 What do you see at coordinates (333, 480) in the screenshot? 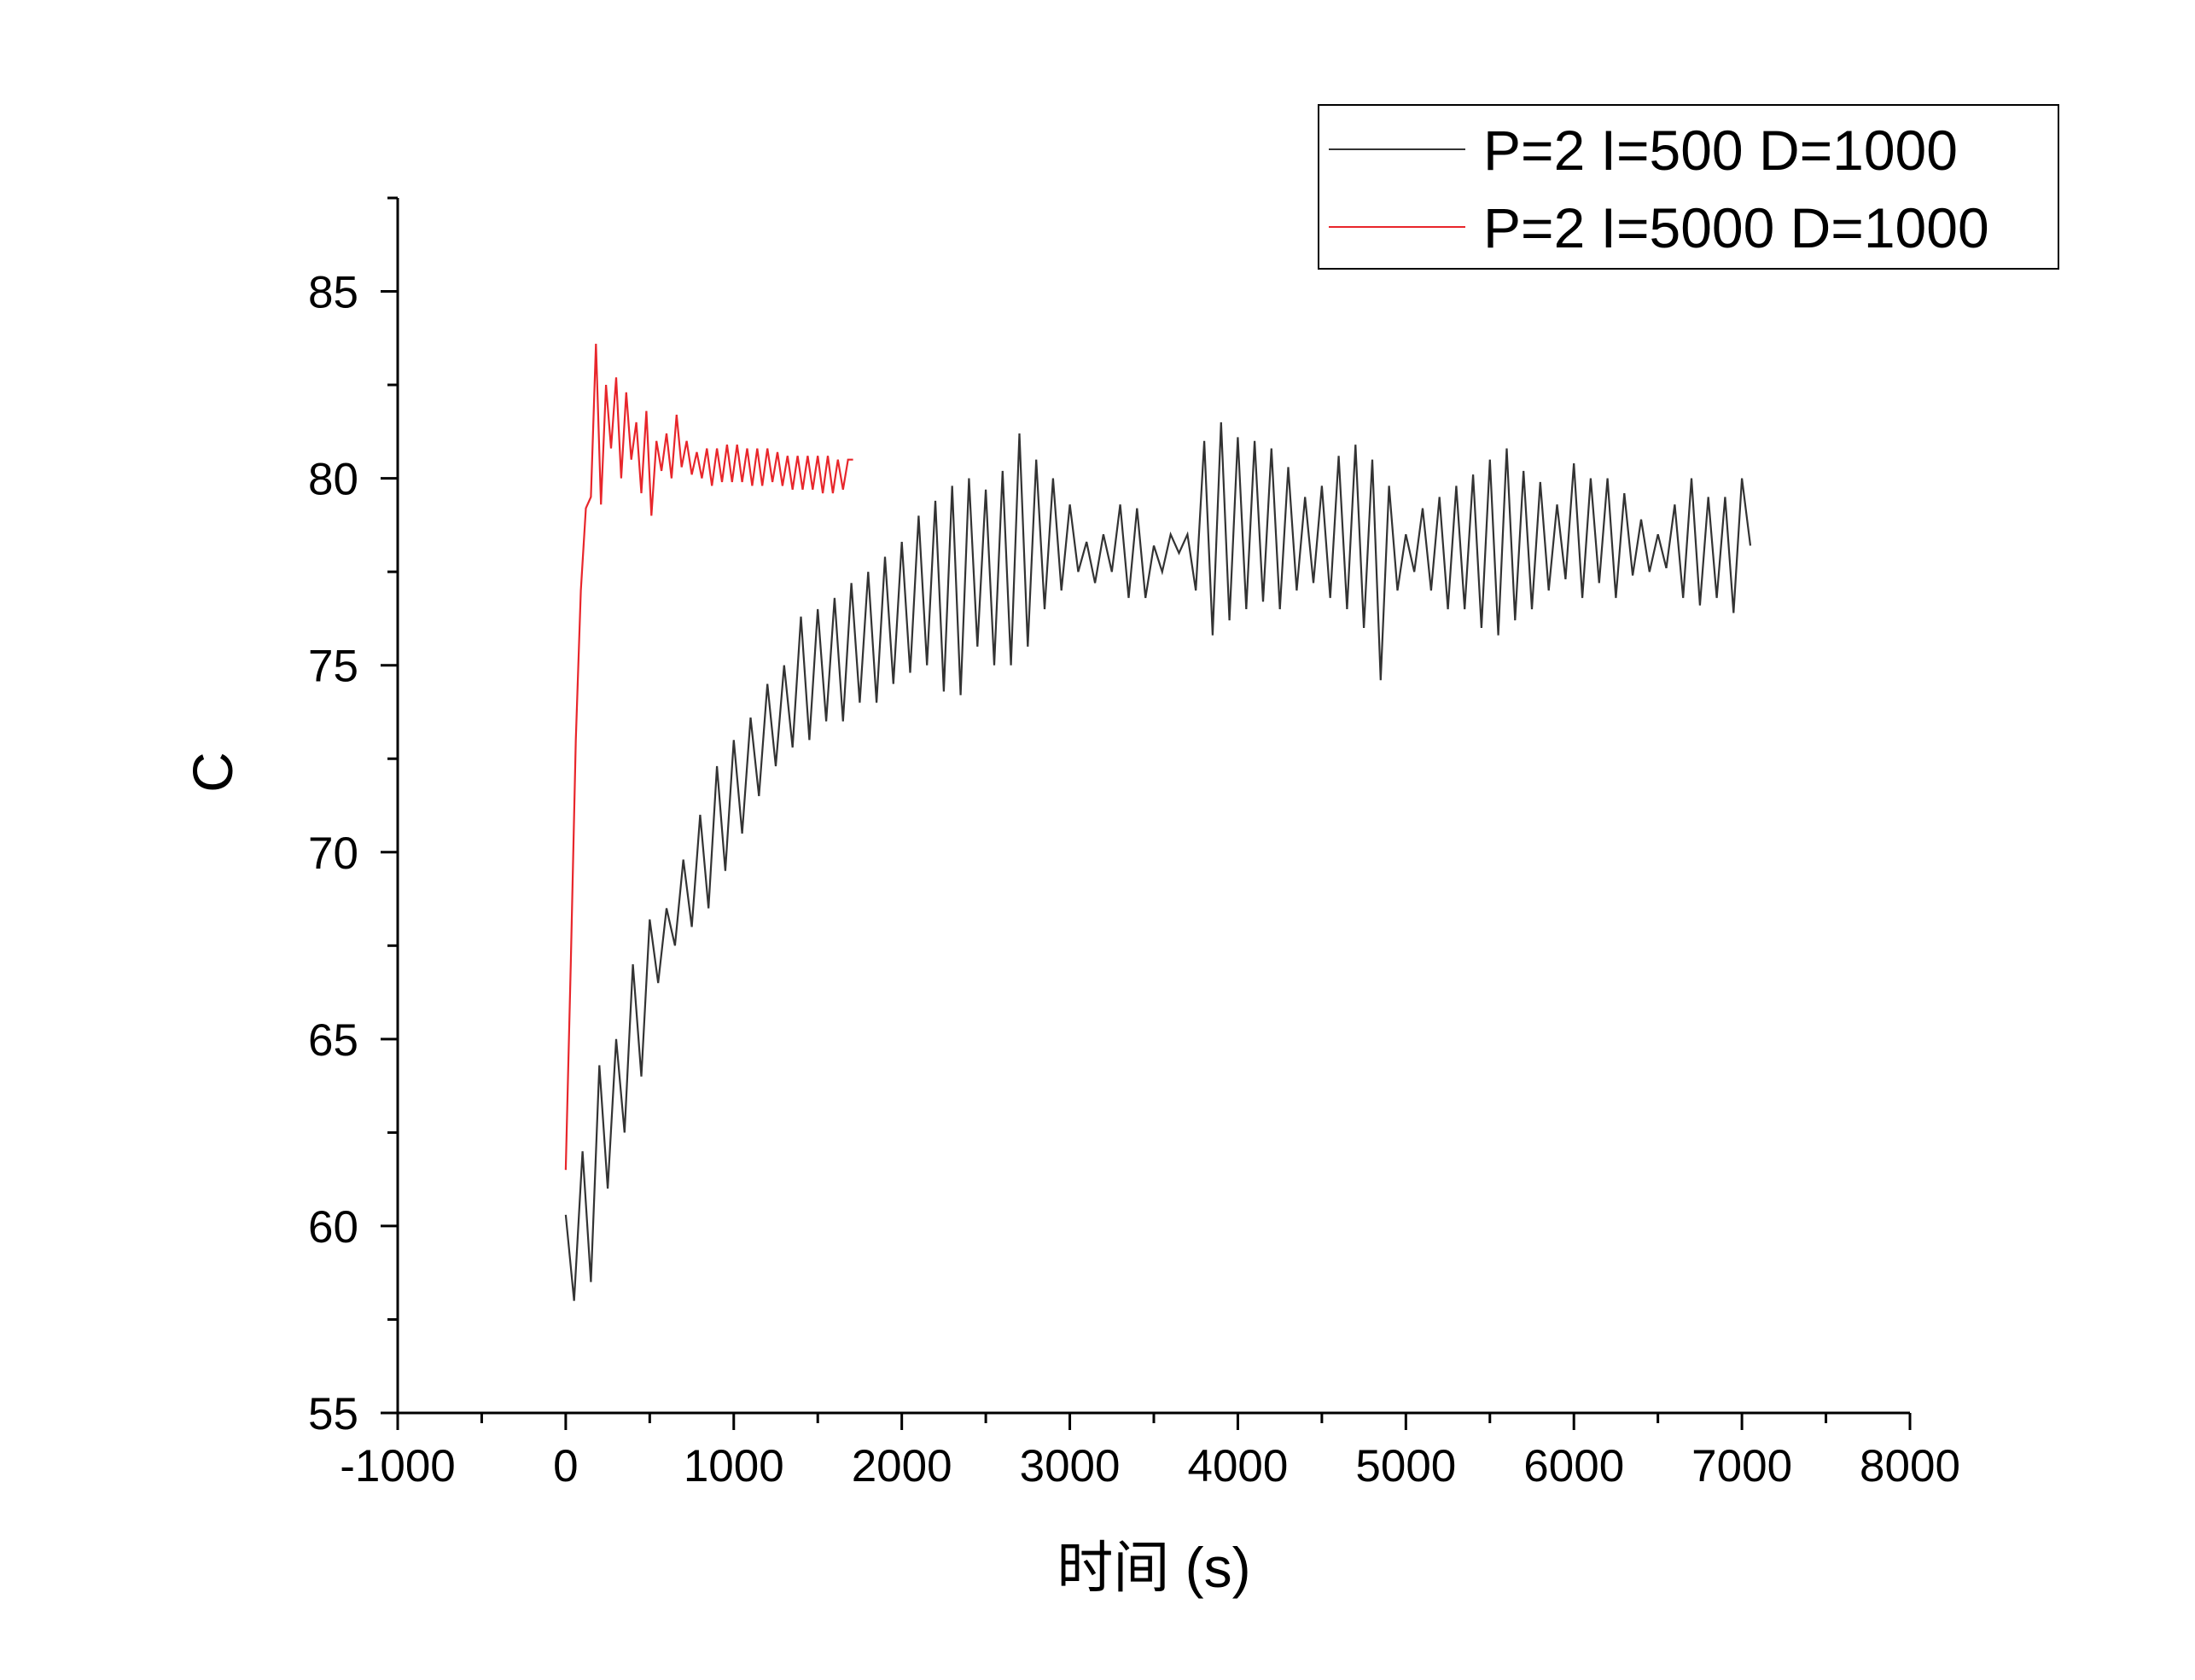
I see `y-tick-label: 80` at bounding box center [333, 480].